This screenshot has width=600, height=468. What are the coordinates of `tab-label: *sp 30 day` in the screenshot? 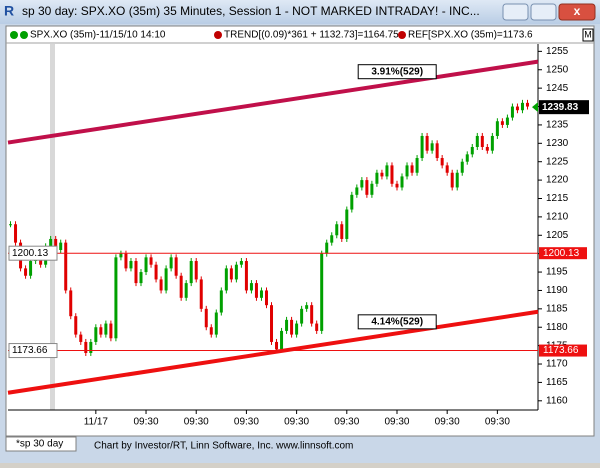 It's located at (39, 444).